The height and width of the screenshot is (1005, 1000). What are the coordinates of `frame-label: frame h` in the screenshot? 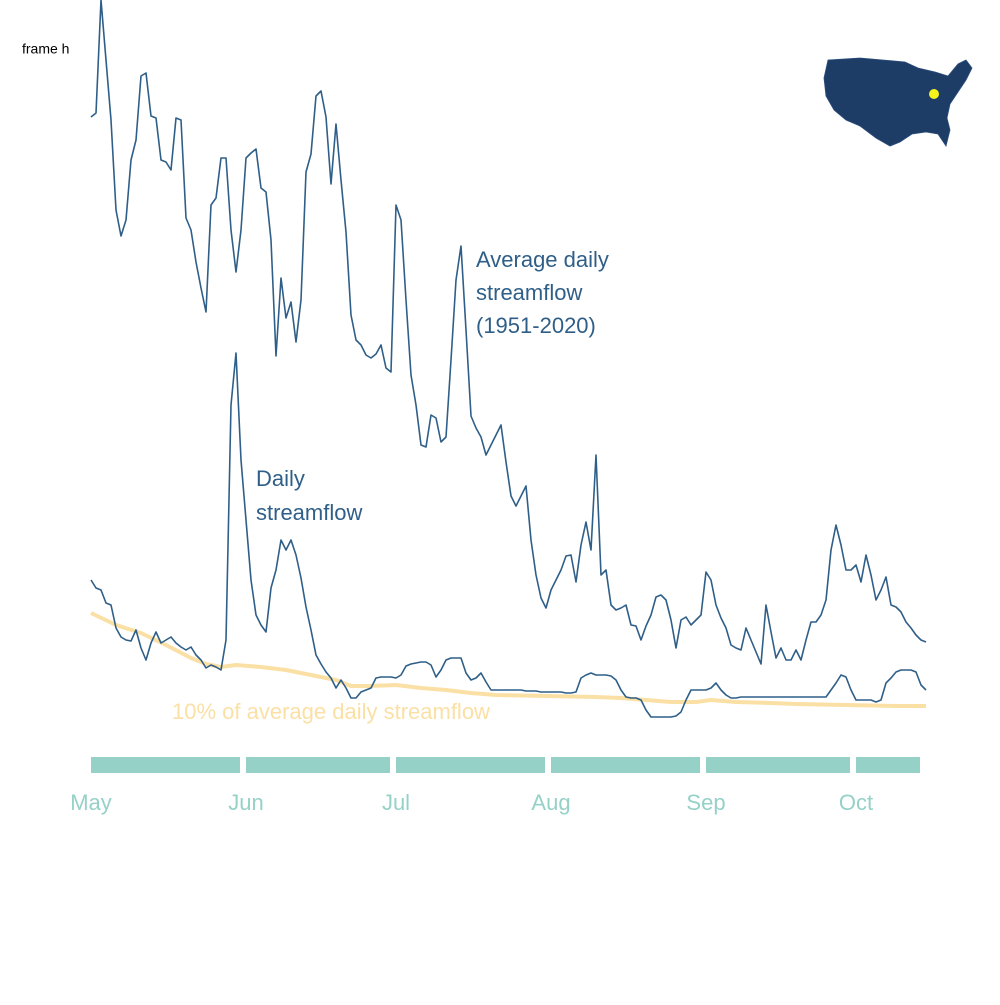 It's located at (45, 49).